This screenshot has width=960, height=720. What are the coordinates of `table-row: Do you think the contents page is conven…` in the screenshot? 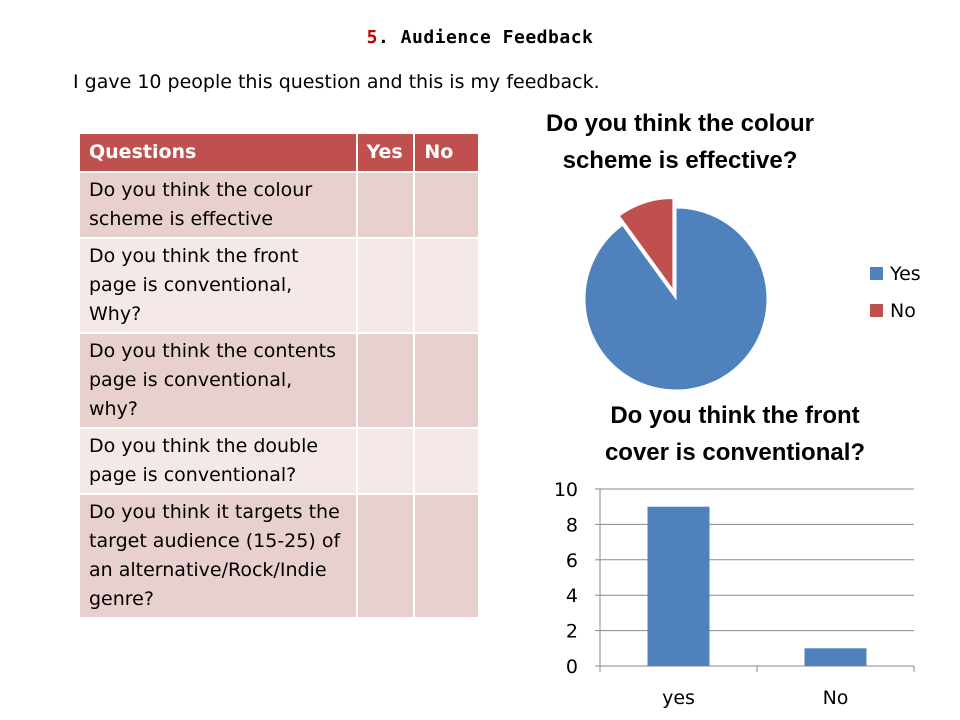 It's located at (280, 380).